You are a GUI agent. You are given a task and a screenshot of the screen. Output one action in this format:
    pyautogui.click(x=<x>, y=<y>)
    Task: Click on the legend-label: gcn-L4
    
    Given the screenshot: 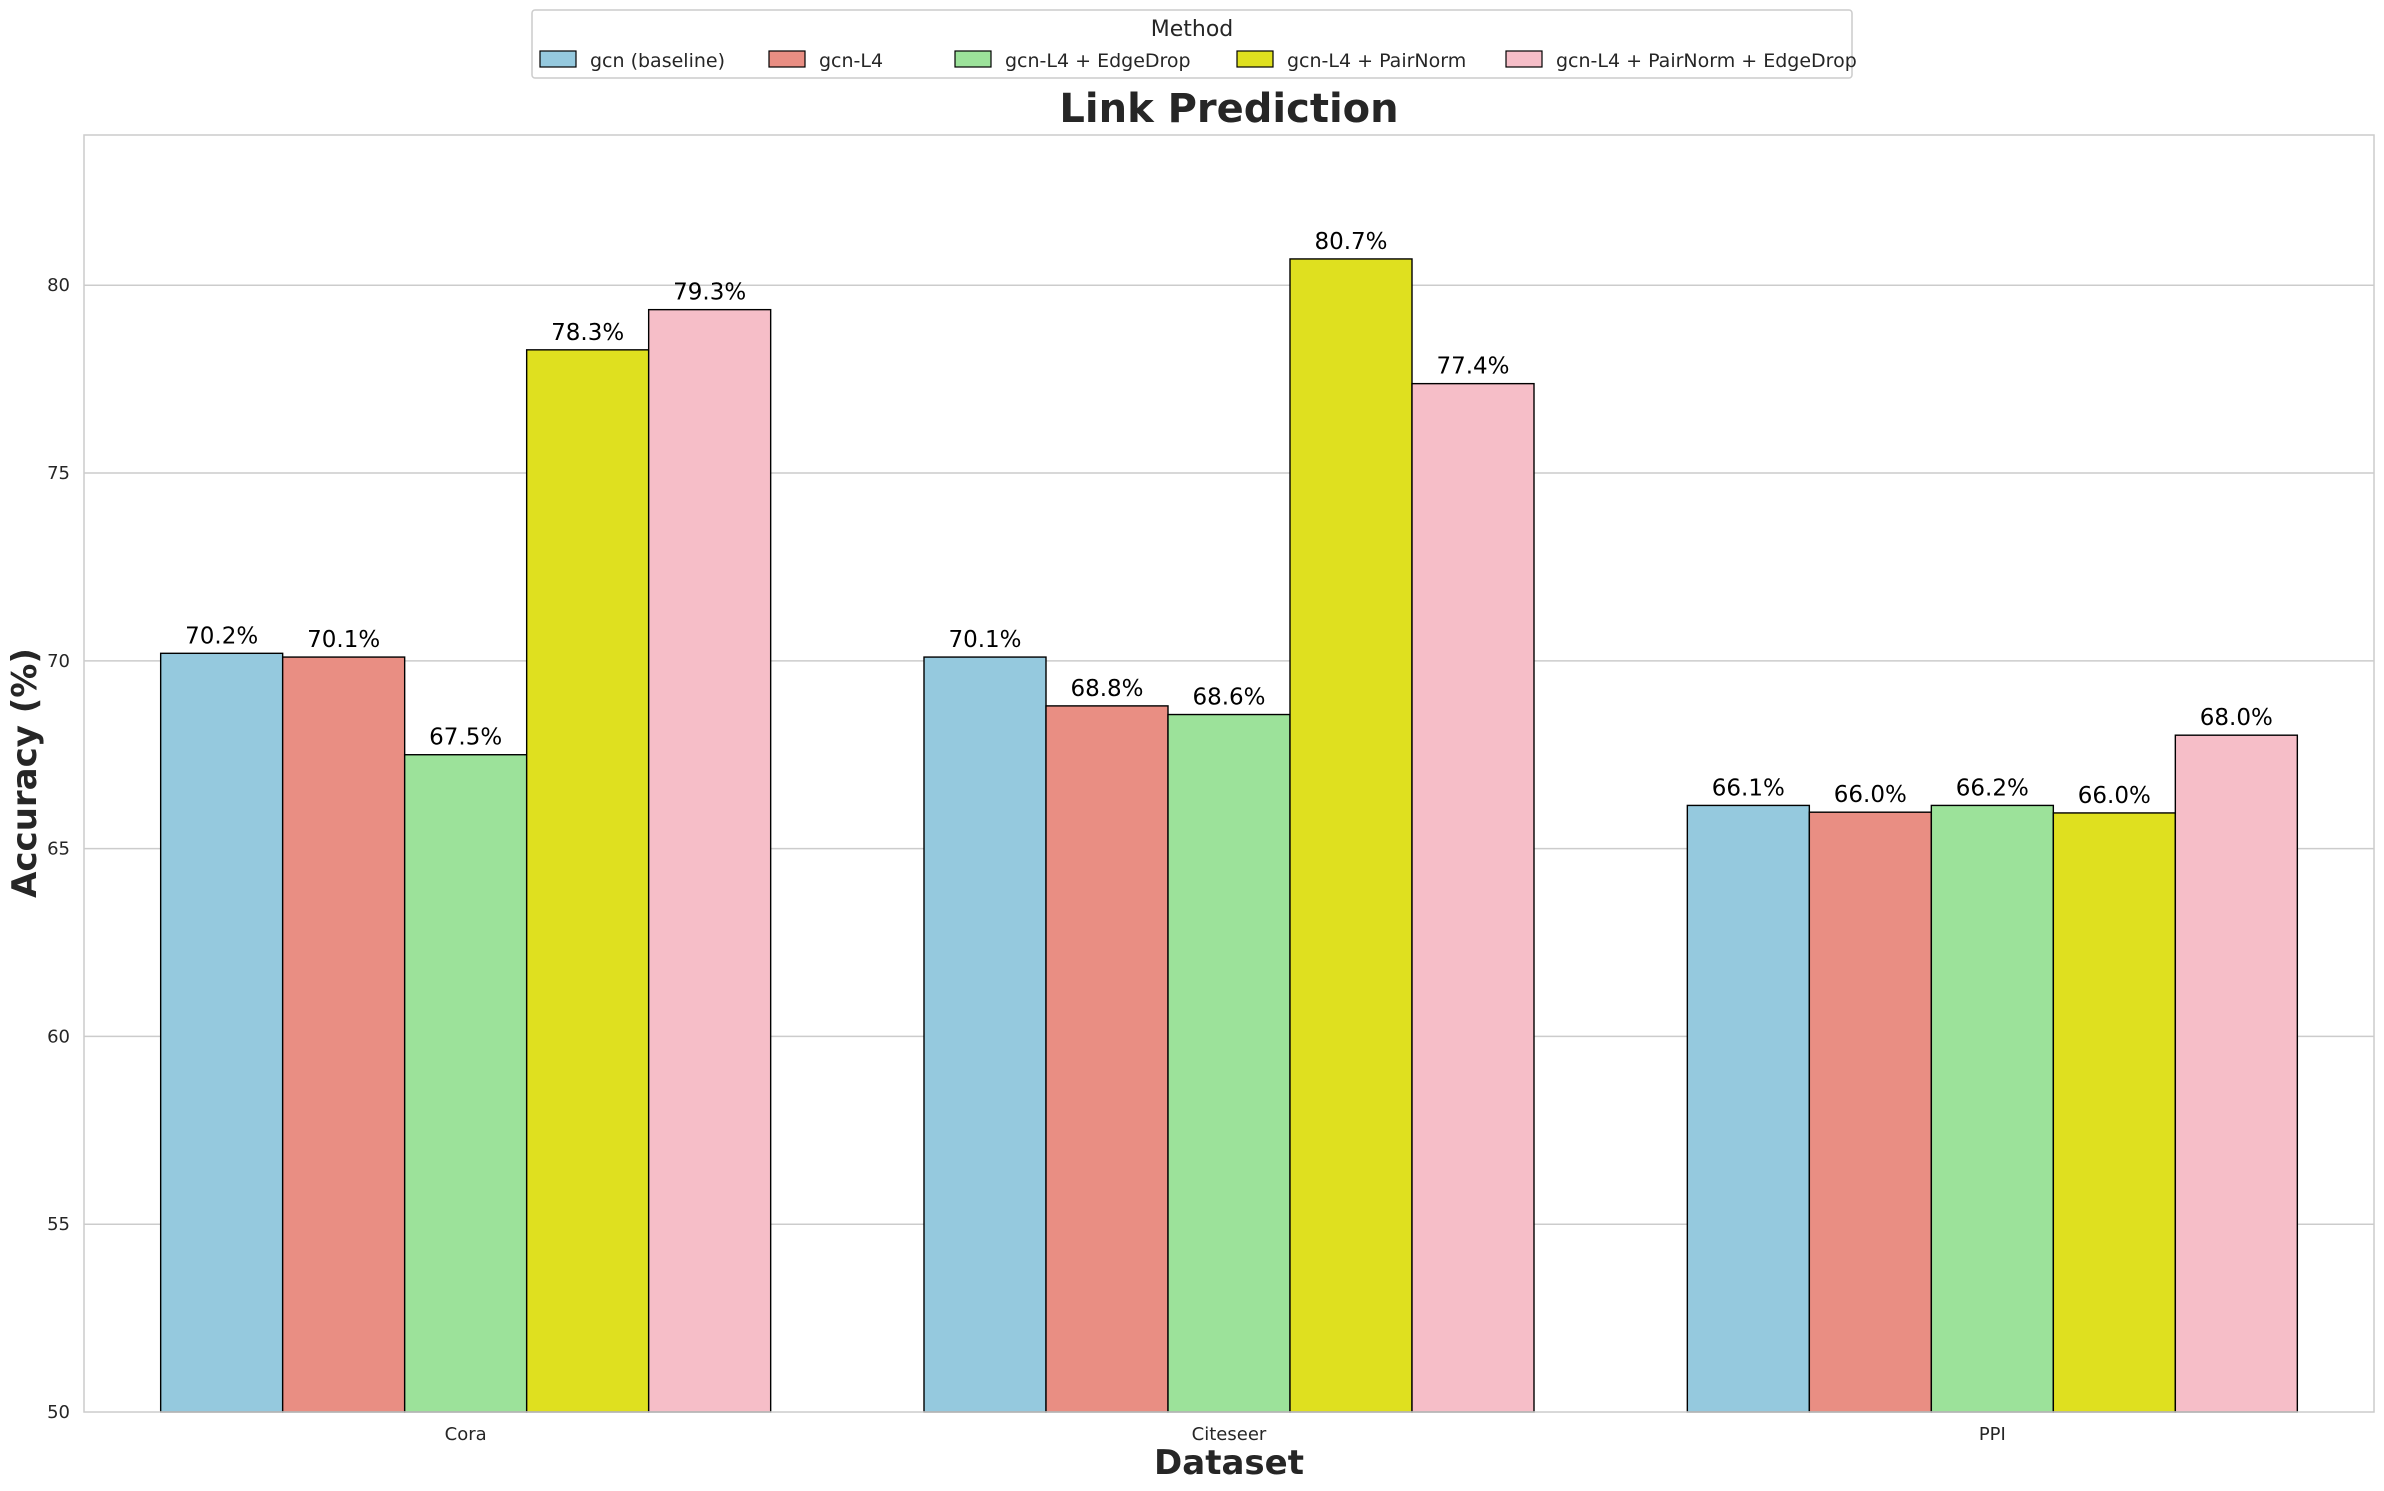 What is the action you would take?
    pyautogui.click(x=851, y=61)
    